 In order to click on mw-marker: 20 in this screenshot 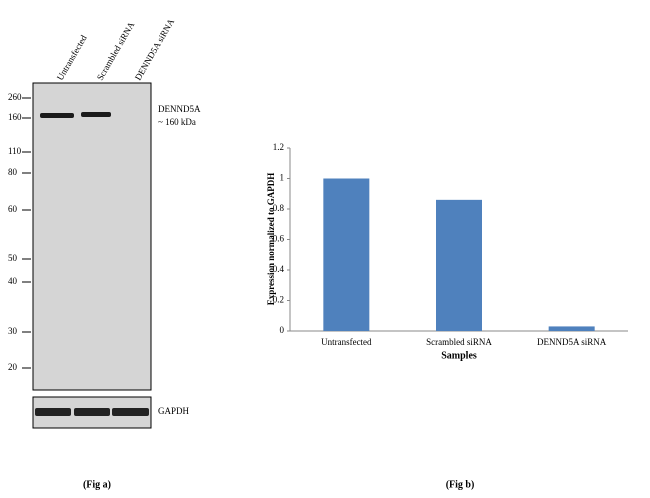, I will do `click(13, 367)`.